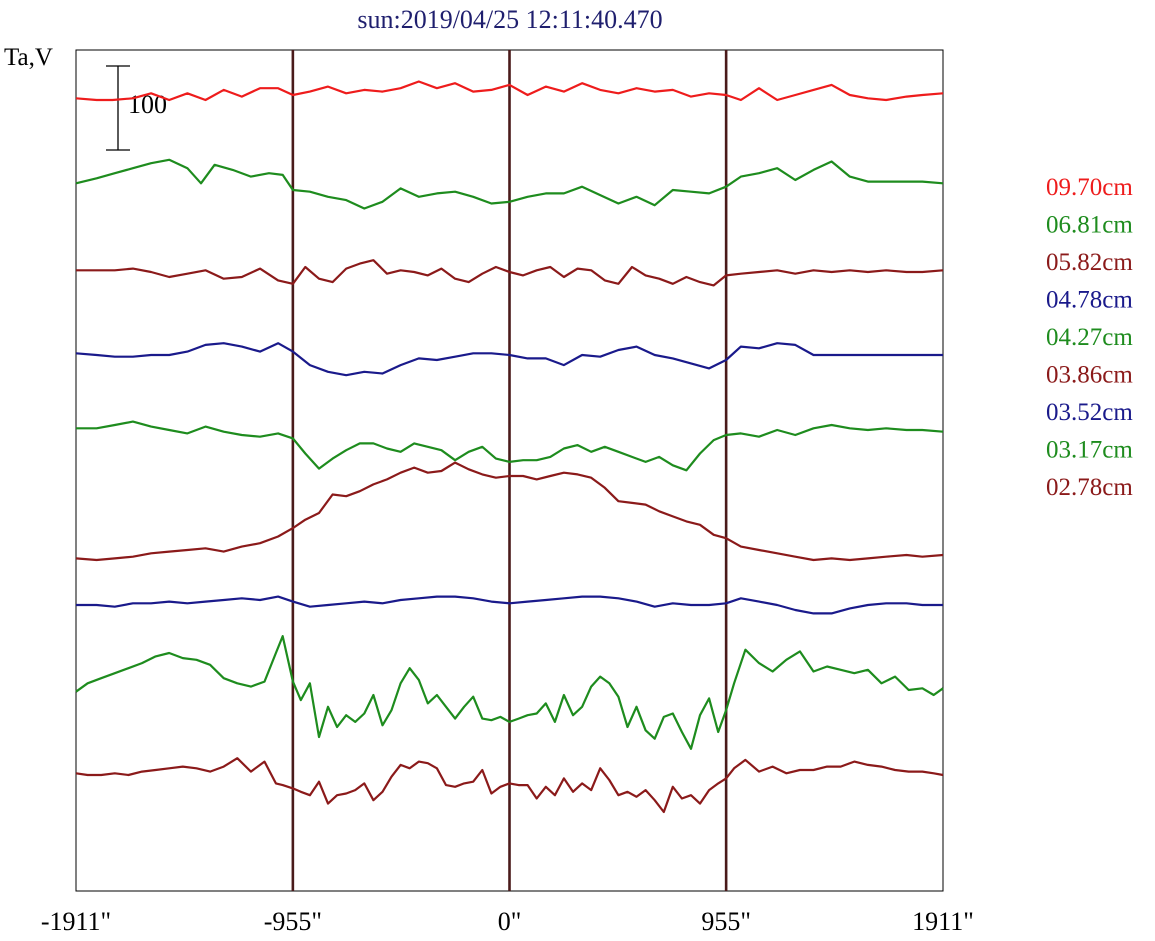  I want to click on series-line-09.70cm, so click(509, 91).